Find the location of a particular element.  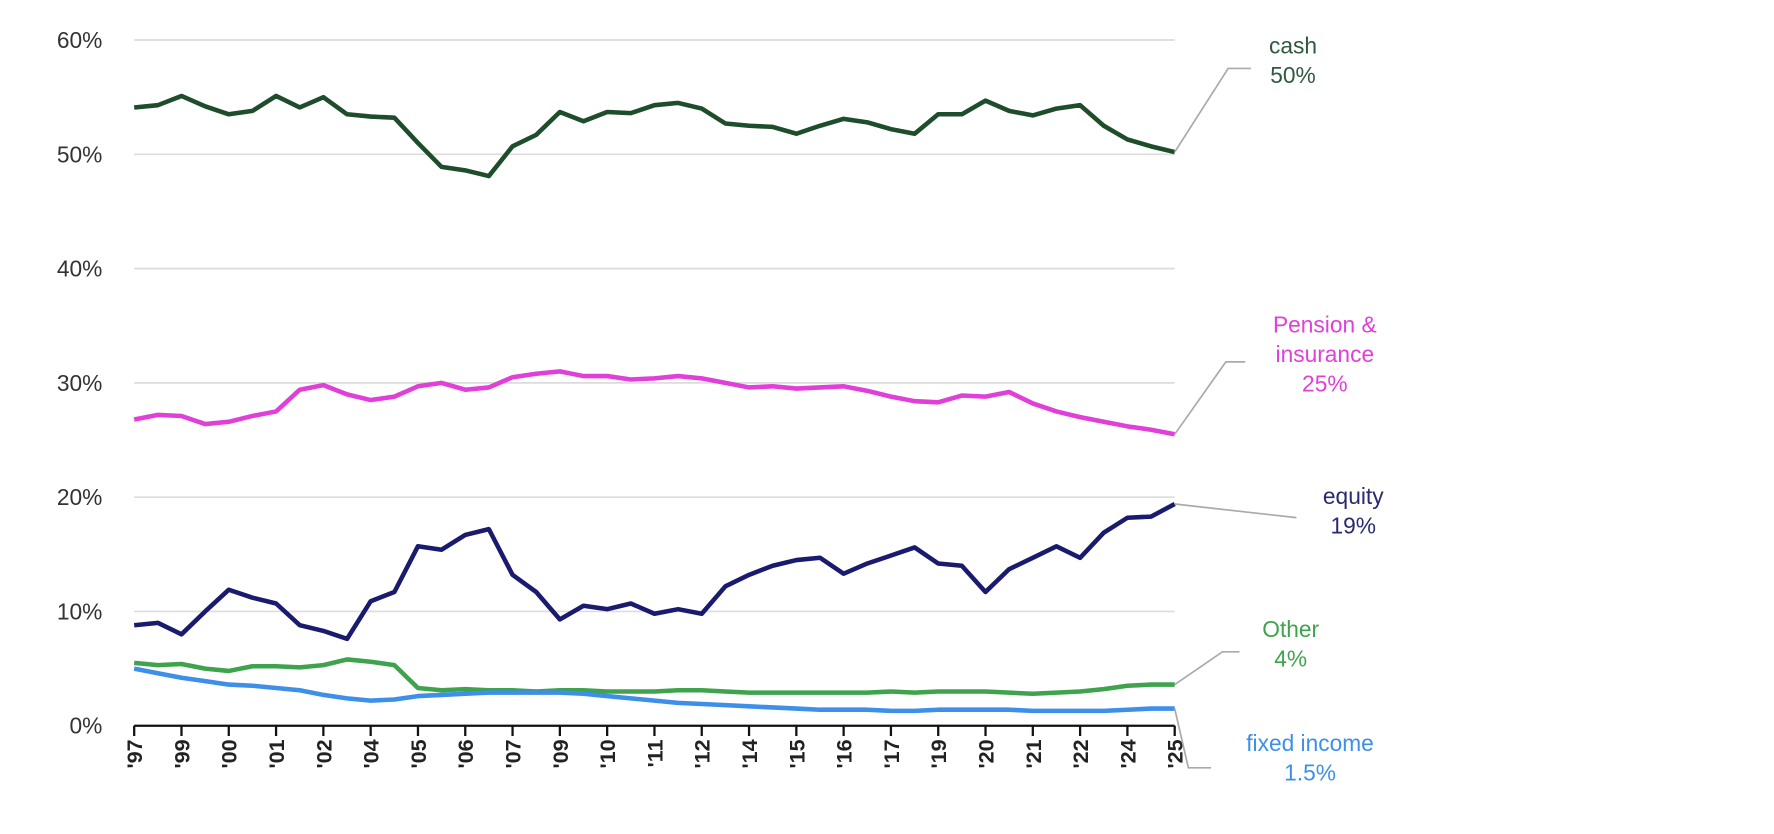

x-tick-label: '09 is located at coordinates (560, 753).